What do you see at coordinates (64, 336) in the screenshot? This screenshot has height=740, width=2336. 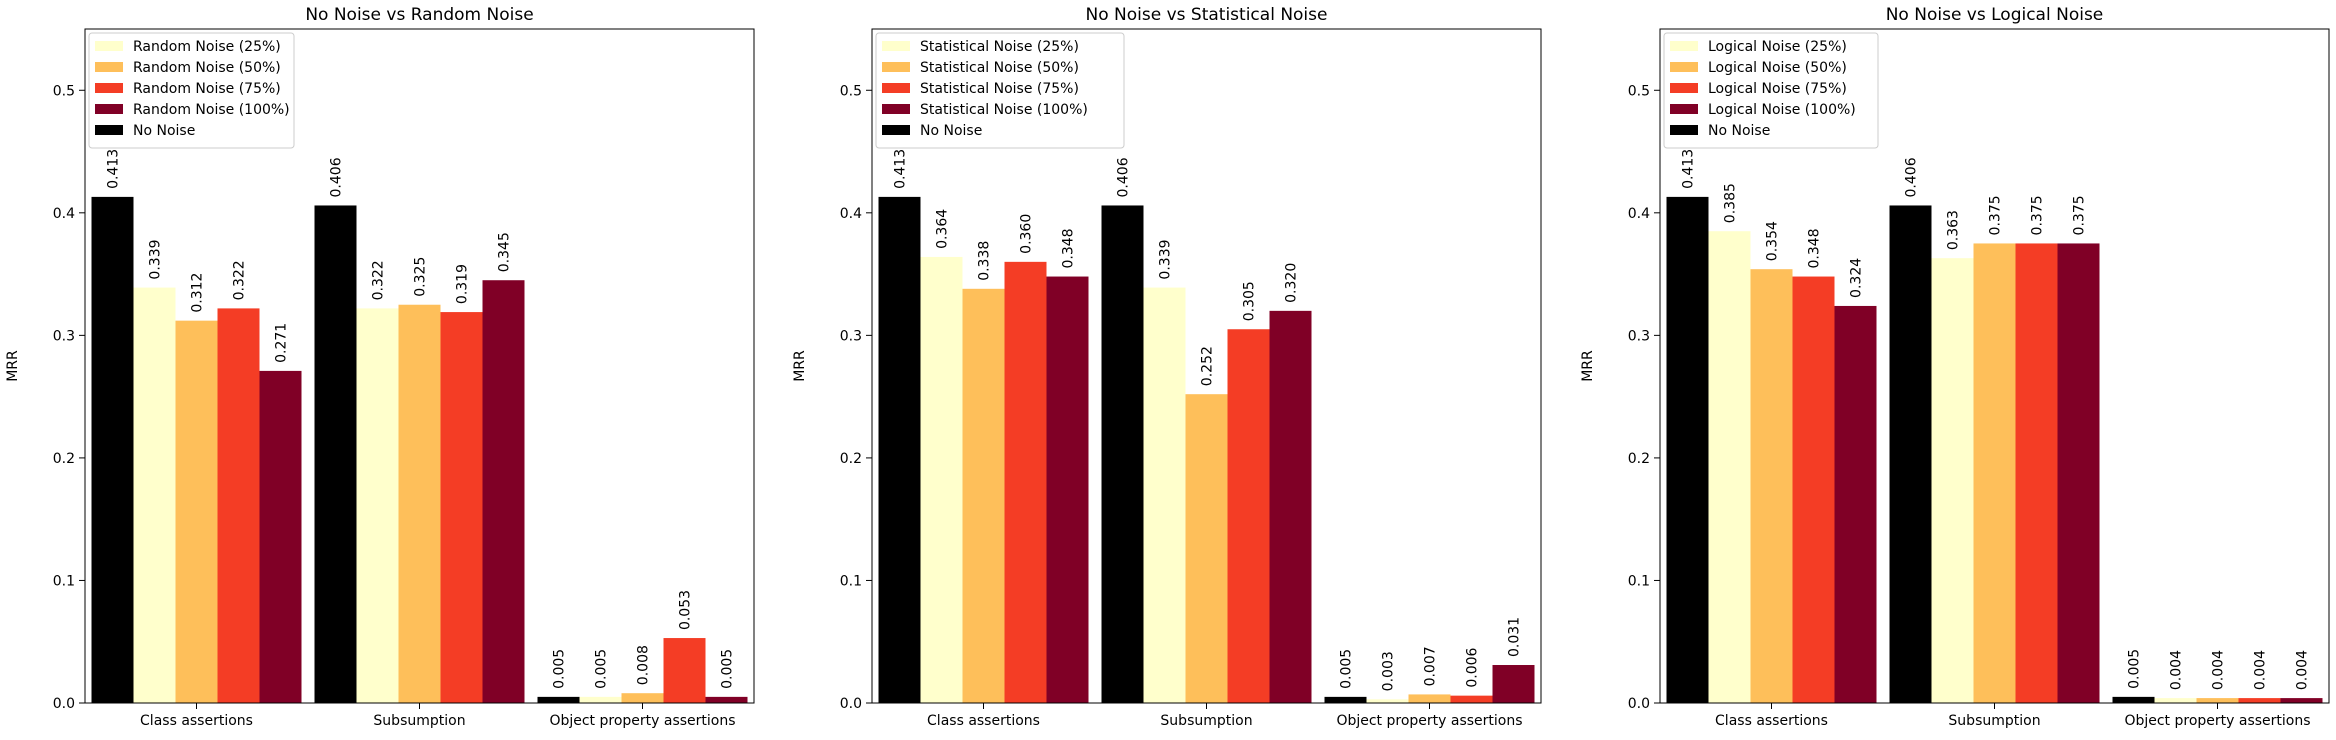 I see `y-tick-label: 0.3` at bounding box center [64, 336].